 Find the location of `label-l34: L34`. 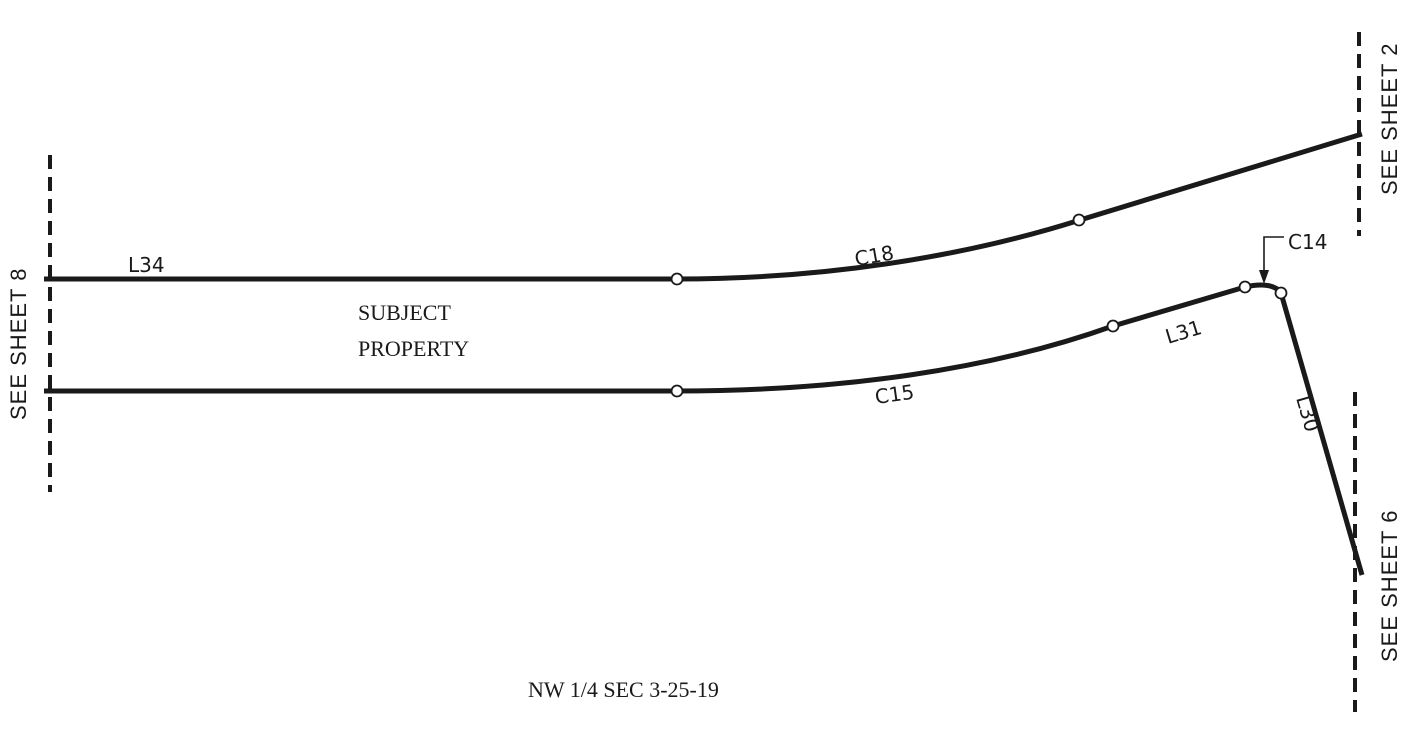

label-l34: L34 is located at coordinates (146, 265).